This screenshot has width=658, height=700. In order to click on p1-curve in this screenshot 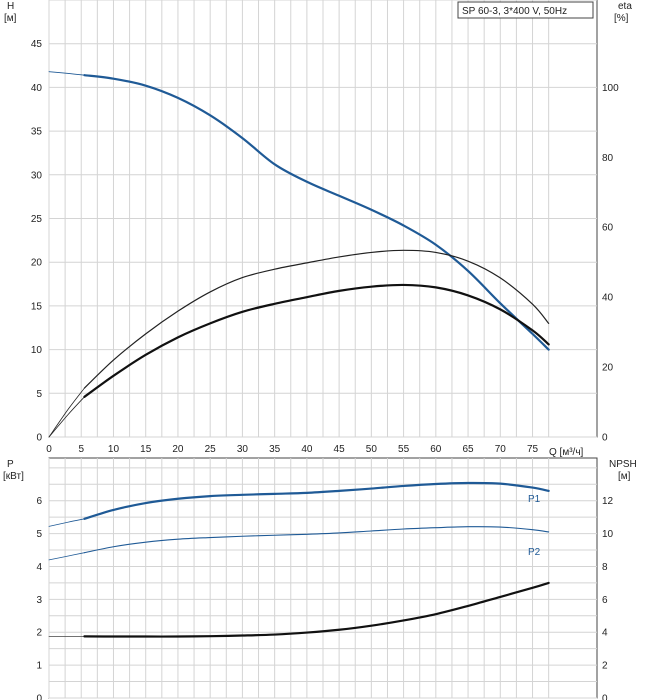, I will do `click(316, 500)`.